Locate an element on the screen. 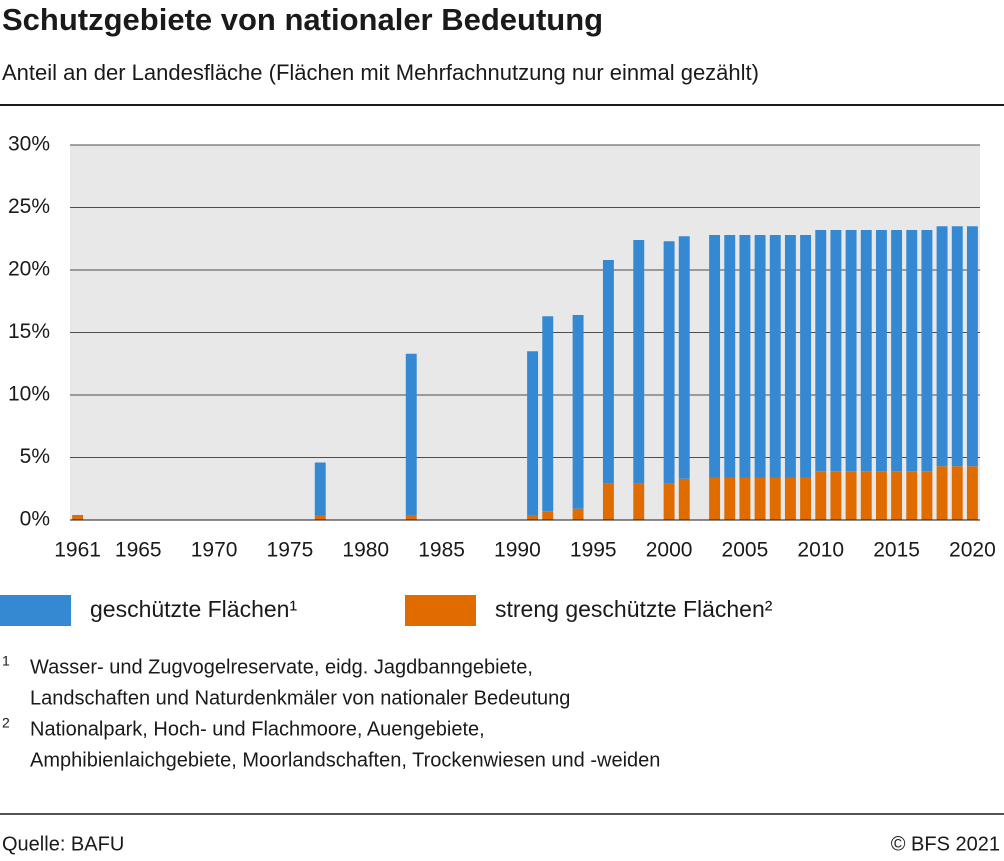 This screenshot has width=1004, height=861. x-tick-label: 1975 is located at coordinates (290, 550).